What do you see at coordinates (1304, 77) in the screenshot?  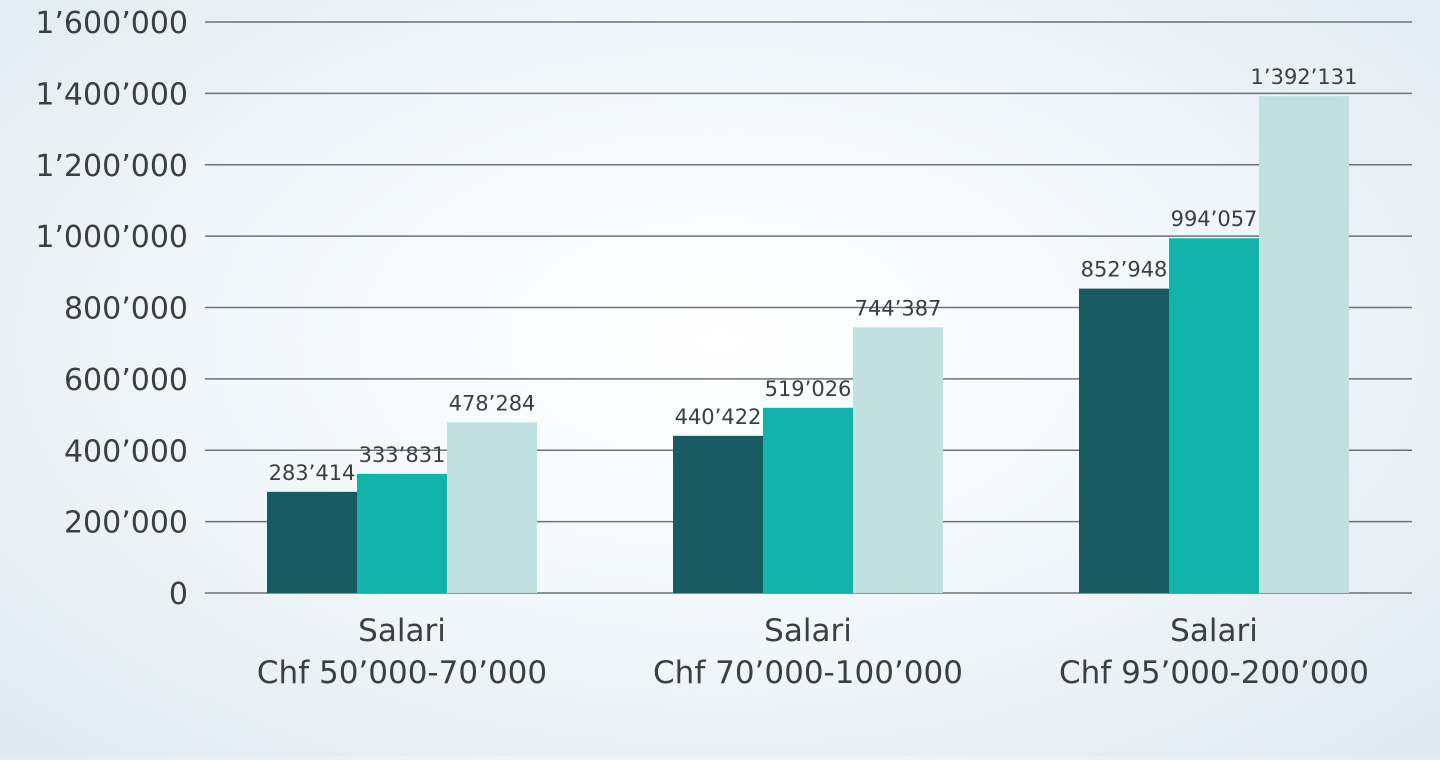 I see `data-label: 1’392’131` at bounding box center [1304, 77].